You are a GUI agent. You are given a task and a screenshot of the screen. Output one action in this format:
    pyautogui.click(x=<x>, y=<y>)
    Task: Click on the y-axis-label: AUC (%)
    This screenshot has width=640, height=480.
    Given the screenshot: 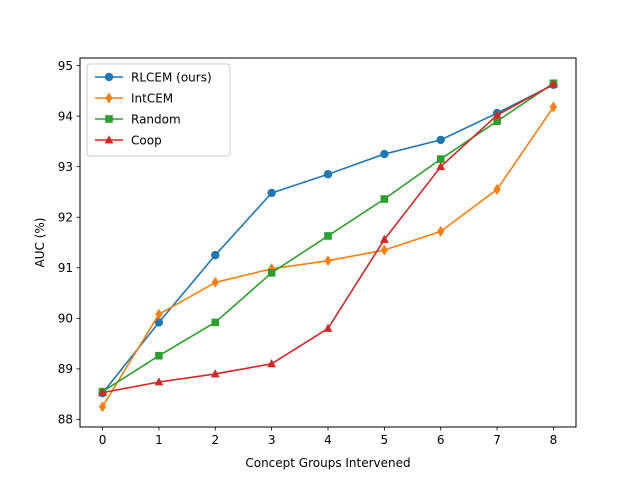 What is the action you would take?
    pyautogui.click(x=40, y=243)
    